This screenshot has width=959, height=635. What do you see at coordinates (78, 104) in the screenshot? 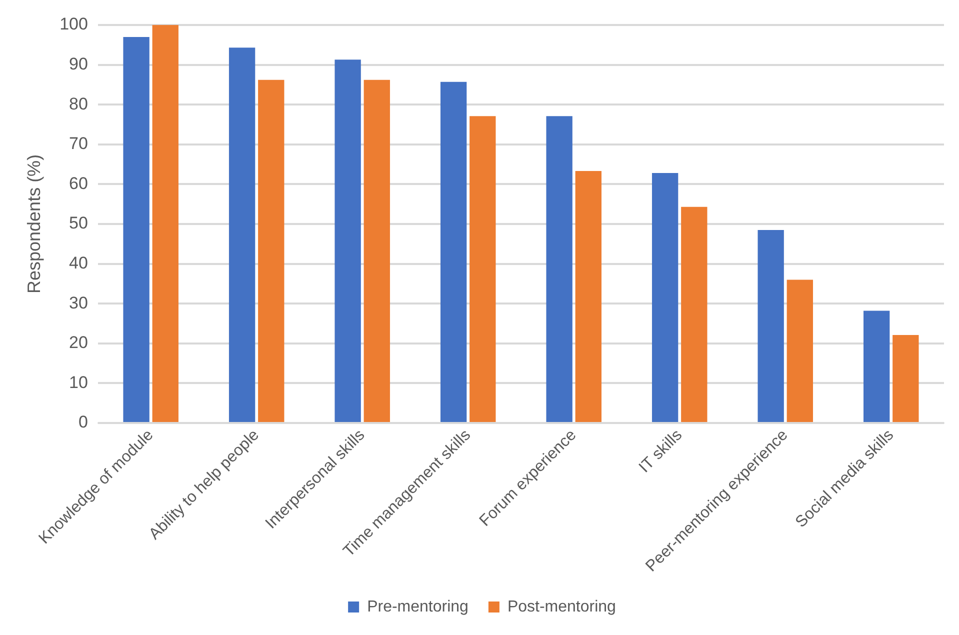
I see `y-tick-label: 80` at bounding box center [78, 104].